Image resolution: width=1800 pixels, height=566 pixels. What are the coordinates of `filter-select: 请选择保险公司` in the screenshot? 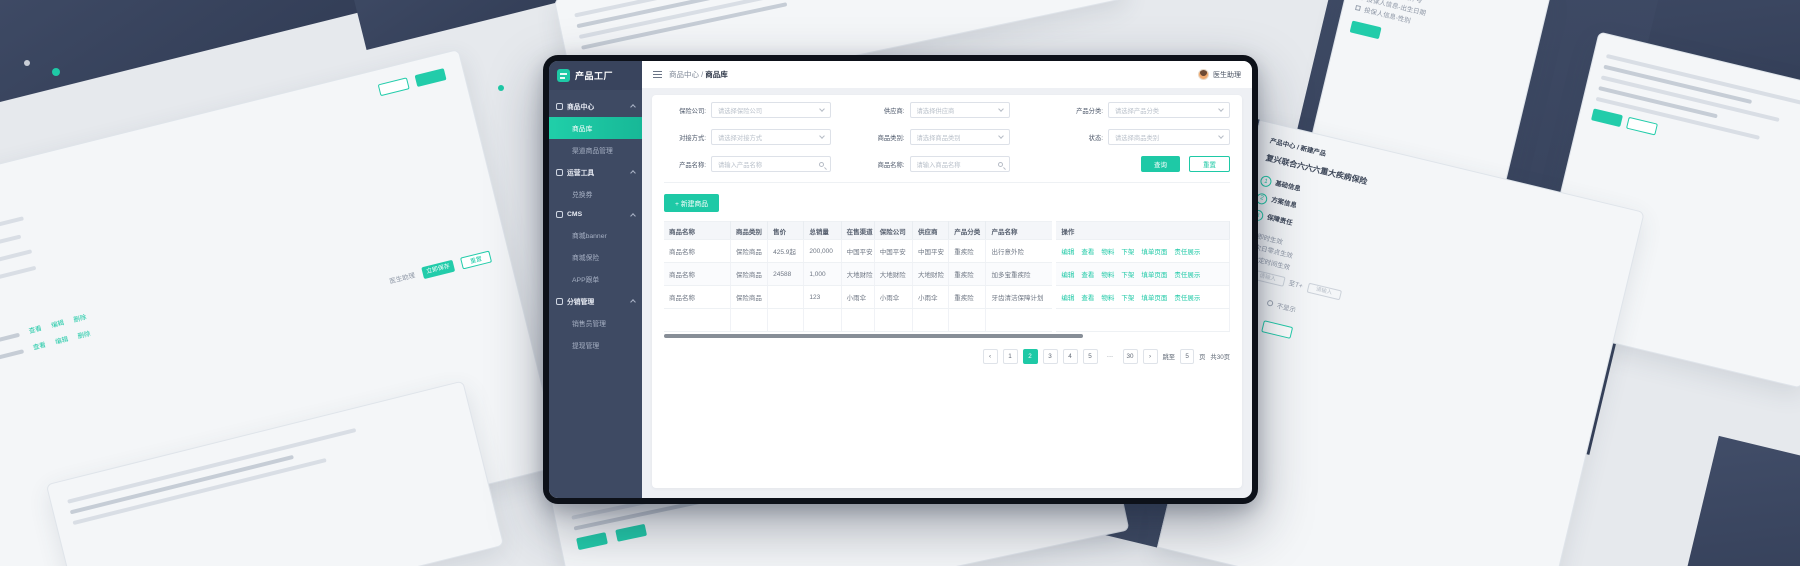 It's located at (771, 110).